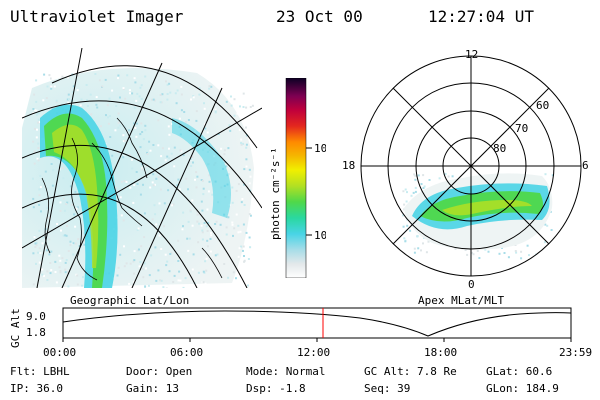  Describe the element at coordinates (130, 300) in the screenshot. I see `left-panel-caption: Geographic Lat/Lon` at that location.